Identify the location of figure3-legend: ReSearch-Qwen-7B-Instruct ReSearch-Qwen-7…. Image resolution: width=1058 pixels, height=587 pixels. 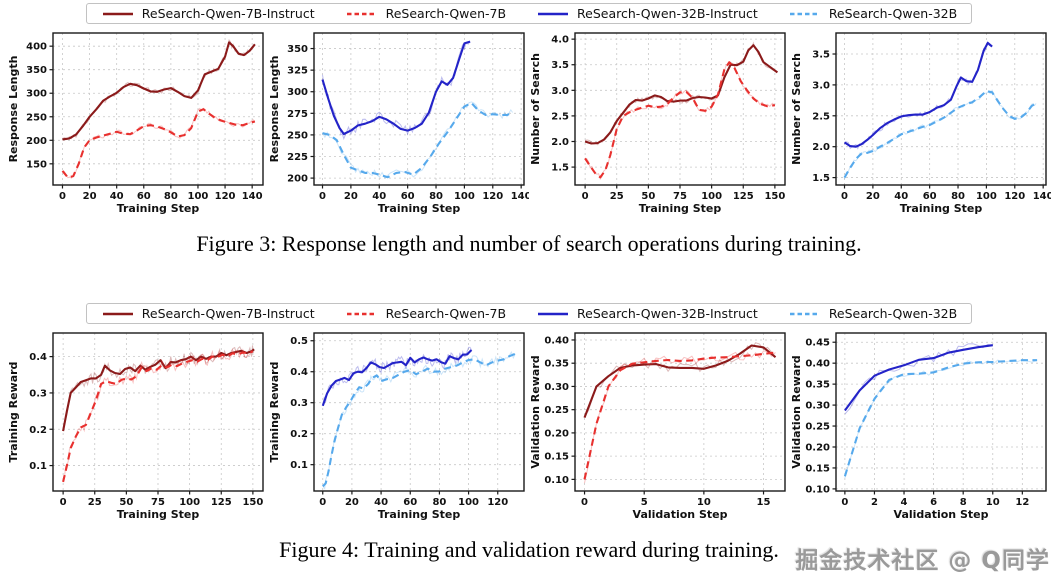
(529, 13).